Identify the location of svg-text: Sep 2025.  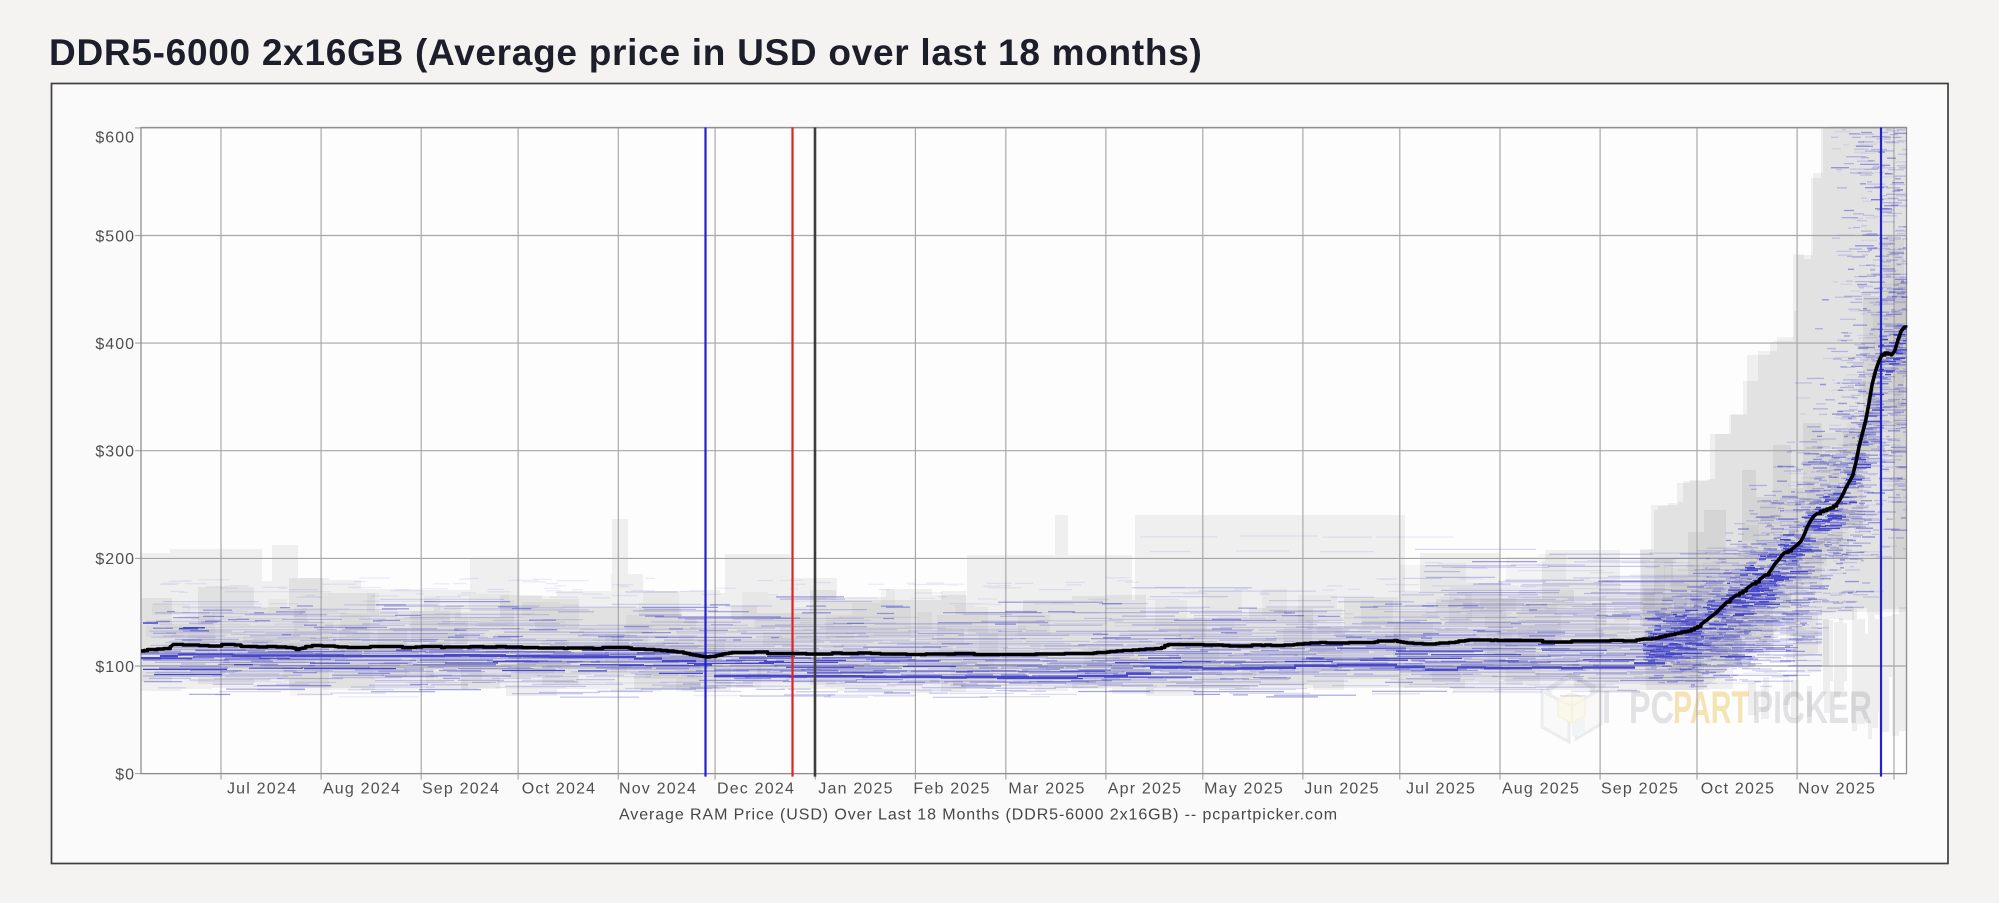
(1640, 789).